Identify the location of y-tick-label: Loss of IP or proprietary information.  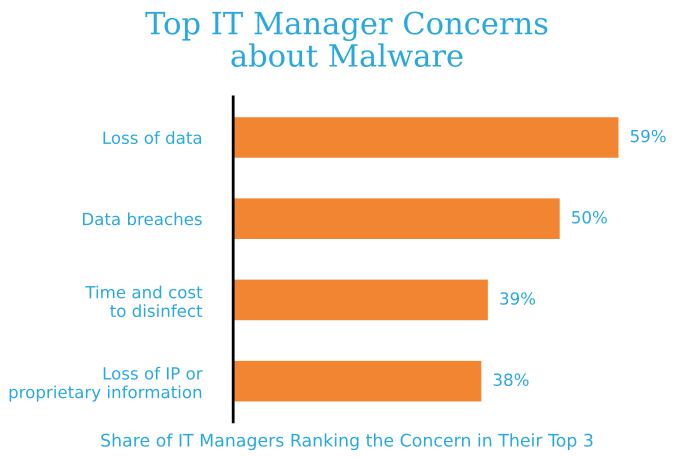
(106, 384).